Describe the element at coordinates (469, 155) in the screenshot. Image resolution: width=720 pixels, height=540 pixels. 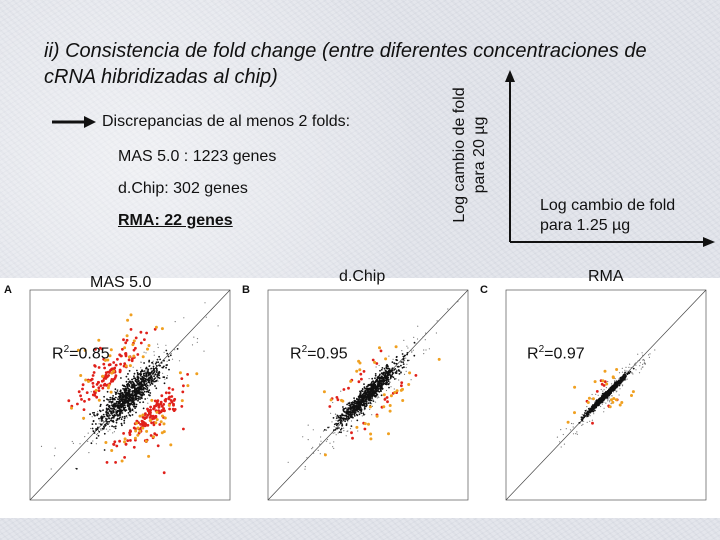
I see `y-axis-label-text: Log cambio de fold para 20 µg` at that location.